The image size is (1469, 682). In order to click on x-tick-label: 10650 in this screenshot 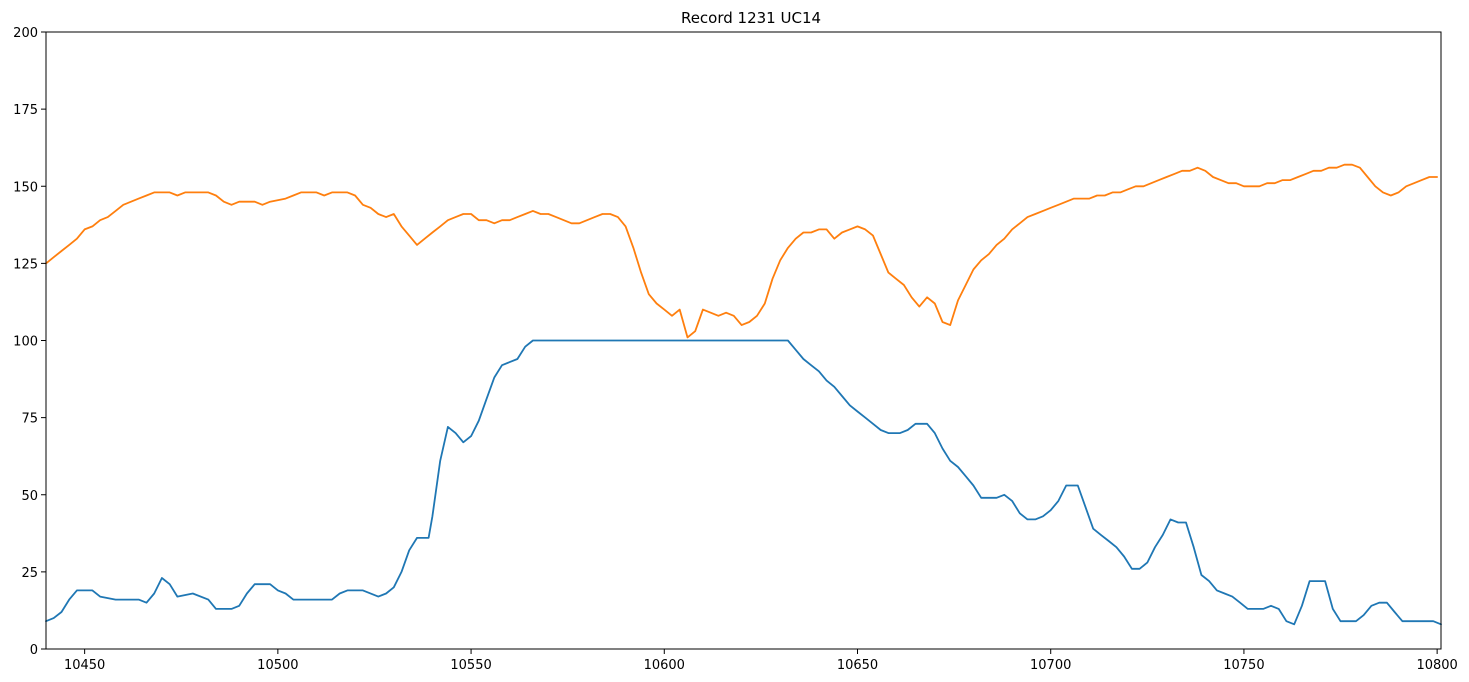, I will do `click(857, 665)`.